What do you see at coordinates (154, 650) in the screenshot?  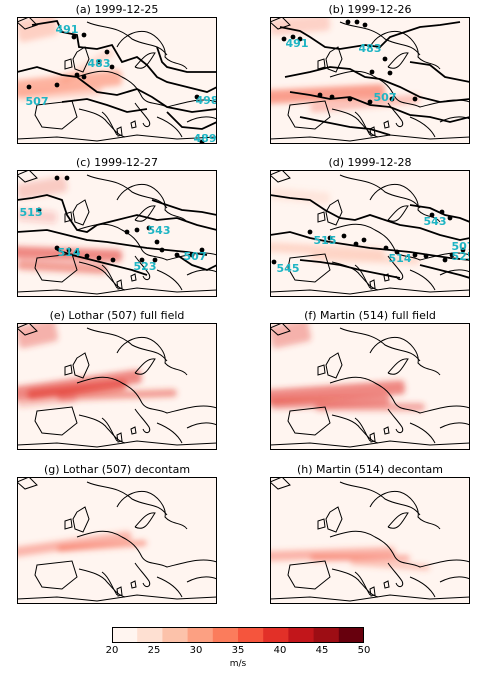 I see `colorbar-tick: 25` at bounding box center [154, 650].